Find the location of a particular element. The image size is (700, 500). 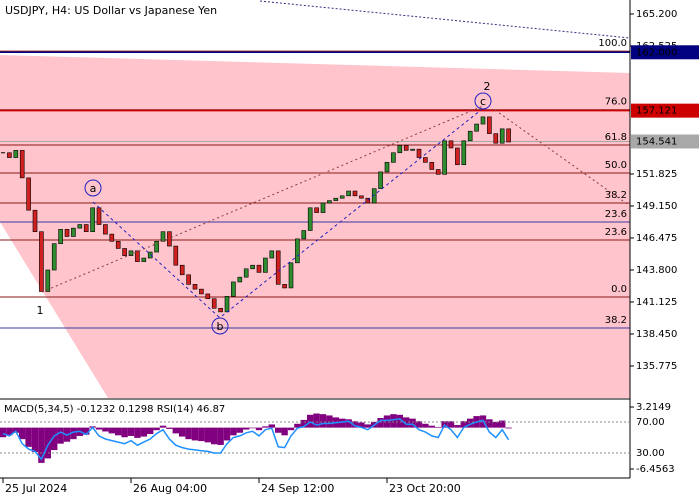

fib-label: 50.0 is located at coordinates (616, 165).